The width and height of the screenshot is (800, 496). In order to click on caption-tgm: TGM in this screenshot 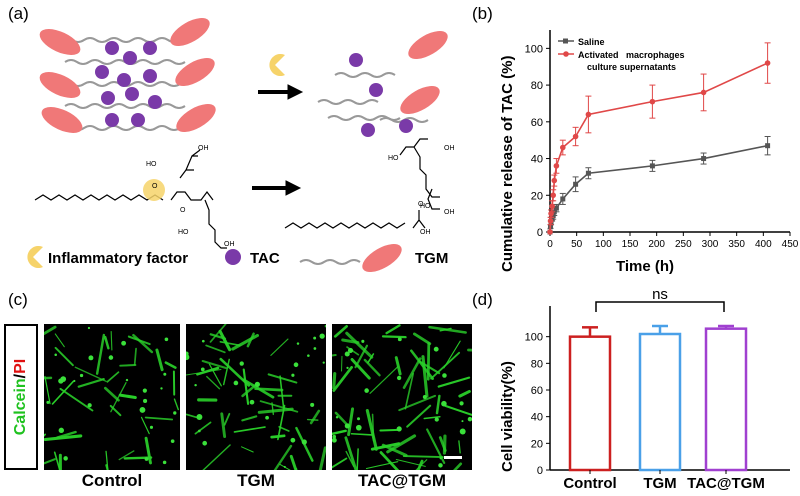, I will do `click(256, 480)`.